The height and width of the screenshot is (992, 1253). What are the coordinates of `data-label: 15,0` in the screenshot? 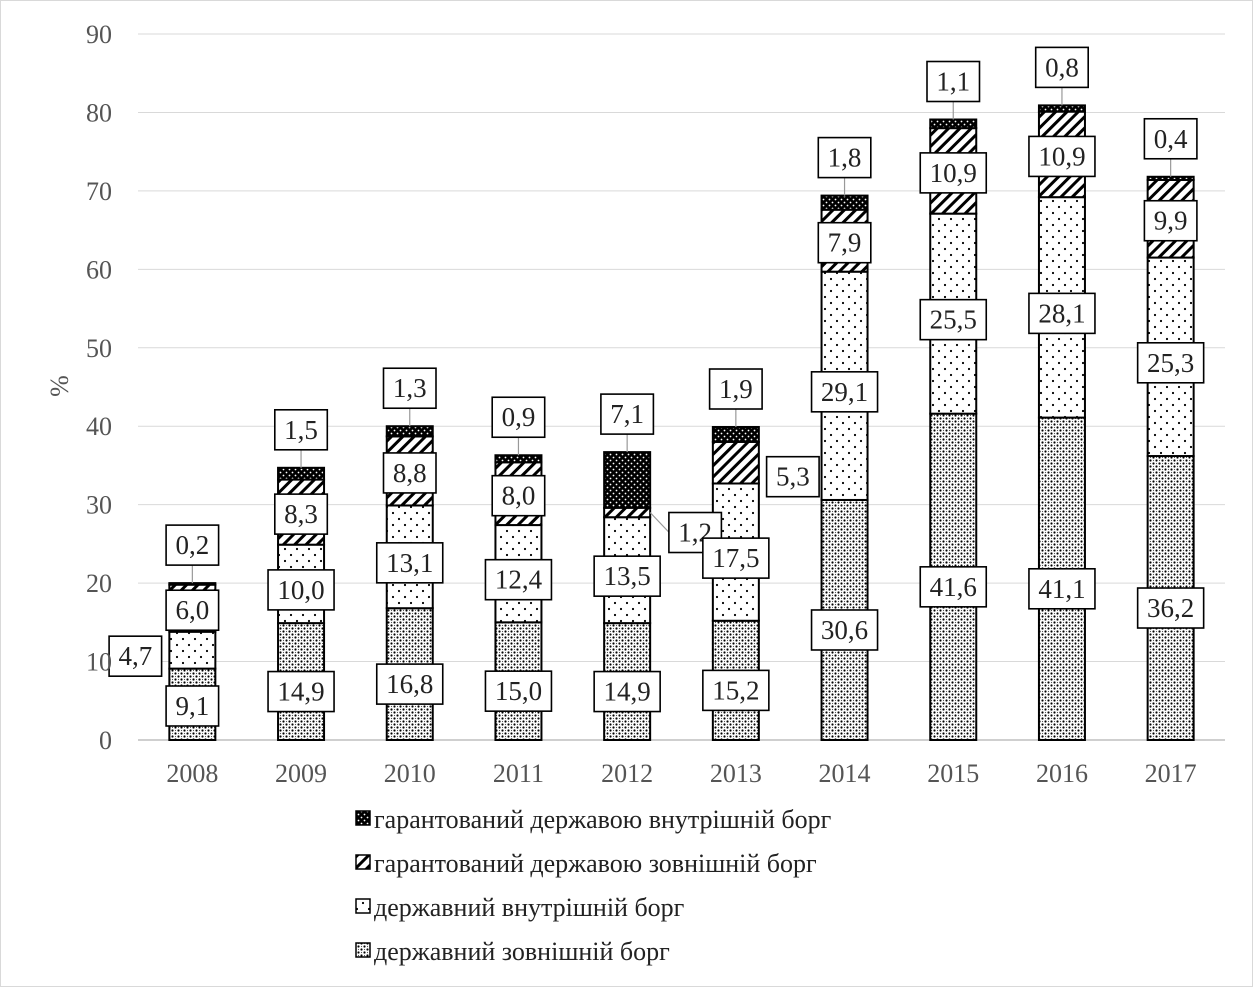 It's located at (518, 691).